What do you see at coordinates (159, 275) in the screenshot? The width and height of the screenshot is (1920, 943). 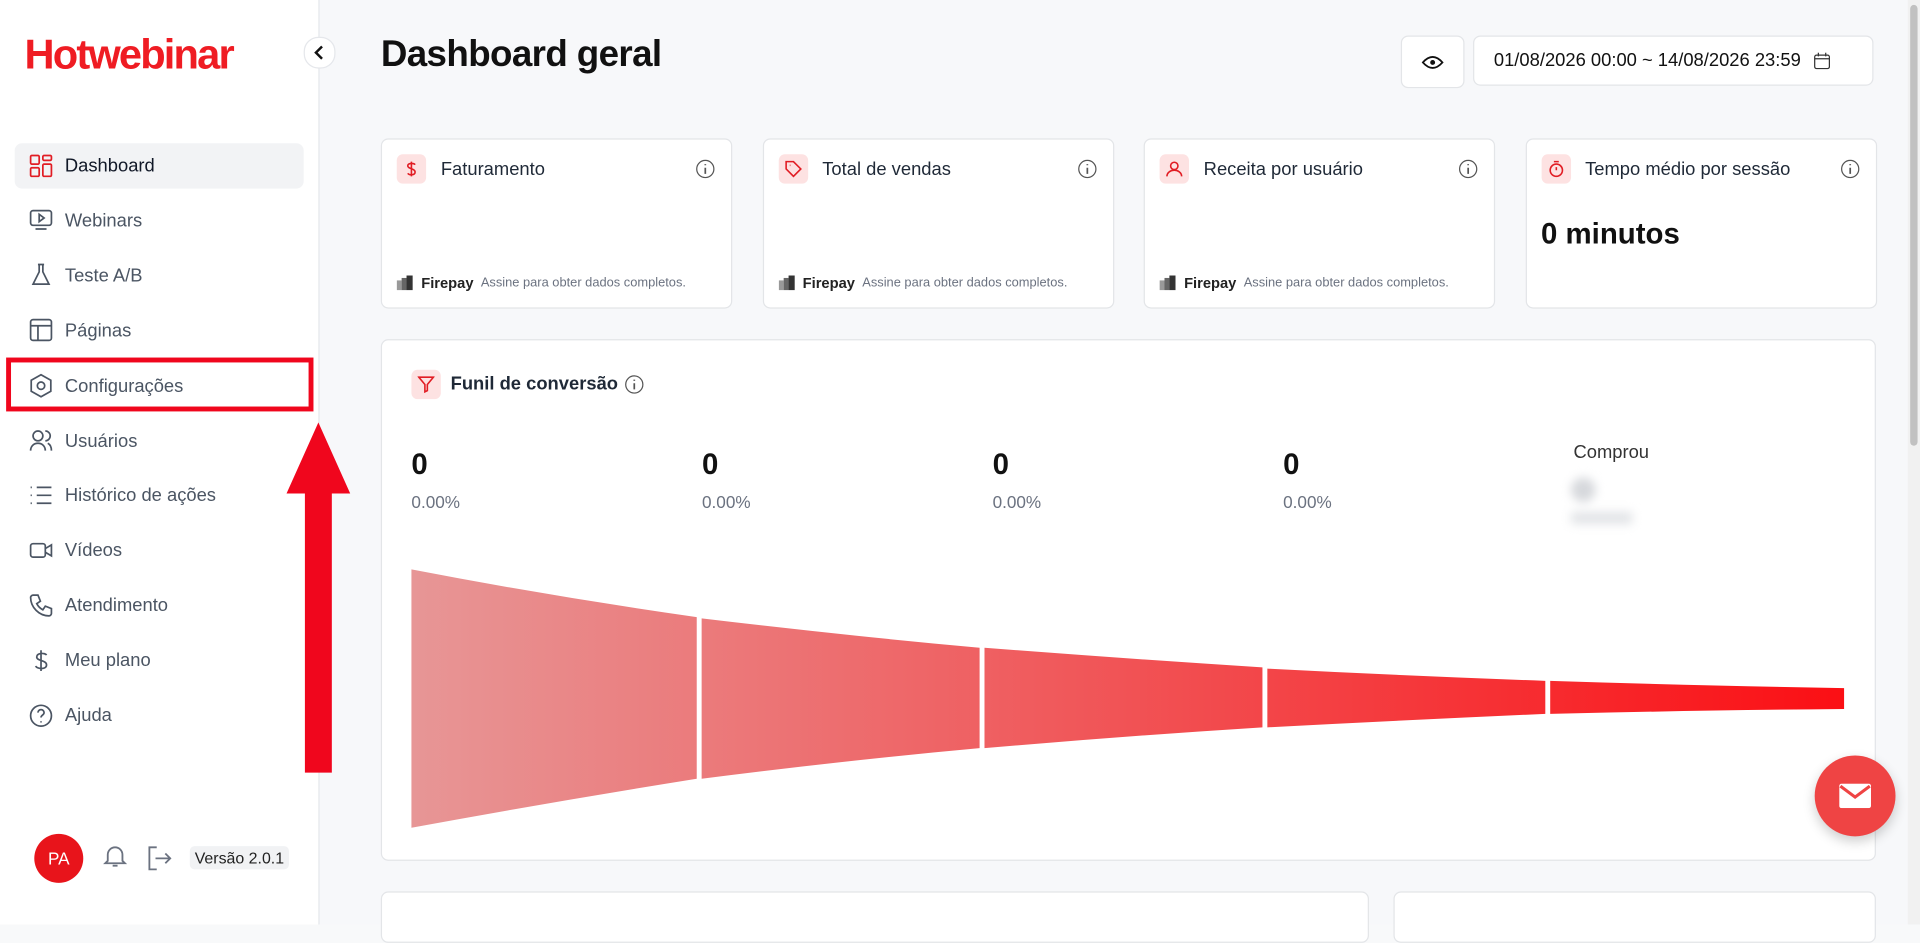 I see `nav-item: Teste A/B` at bounding box center [159, 275].